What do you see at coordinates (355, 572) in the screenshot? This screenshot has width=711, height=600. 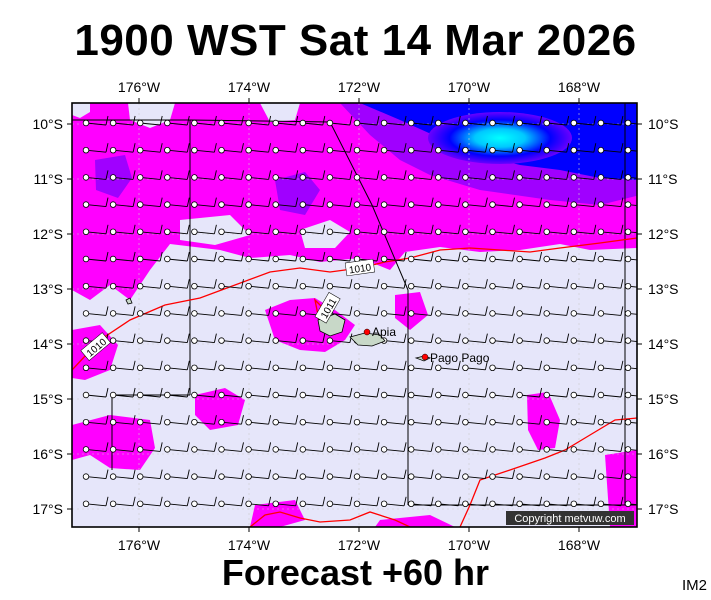 I see `forecast-label: Forecast +60 hr` at bounding box center [355, 572].